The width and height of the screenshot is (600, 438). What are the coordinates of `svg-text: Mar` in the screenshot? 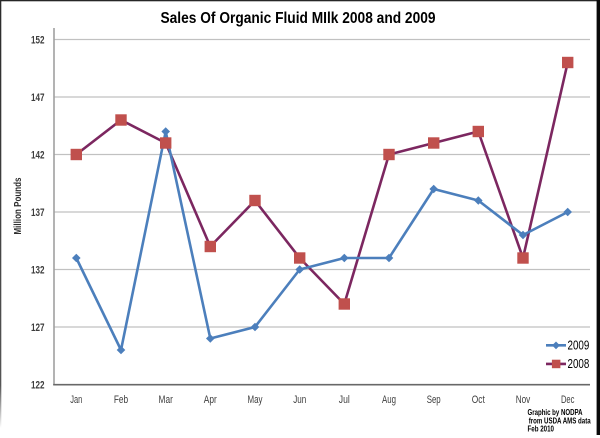 It's located at (166, 400).